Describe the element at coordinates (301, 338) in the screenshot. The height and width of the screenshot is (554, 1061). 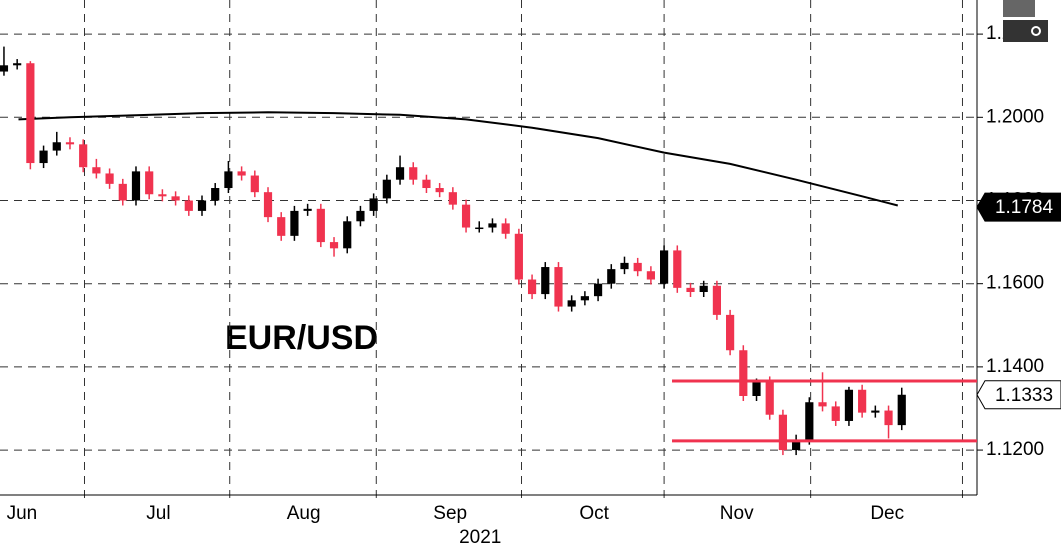
I see `chart-title: EUR/USD` at that location.